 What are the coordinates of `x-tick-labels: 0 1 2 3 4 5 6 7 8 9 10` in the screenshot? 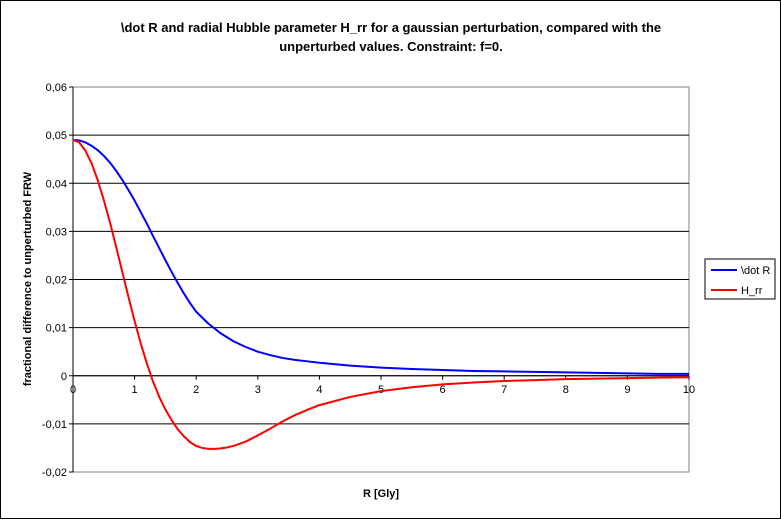 It's located at (382, 385).